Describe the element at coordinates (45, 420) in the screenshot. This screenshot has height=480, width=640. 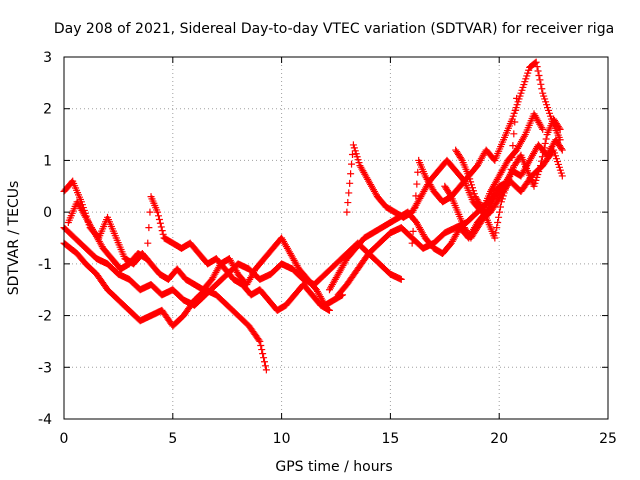
I see `y-tick-label: -4` at that location.